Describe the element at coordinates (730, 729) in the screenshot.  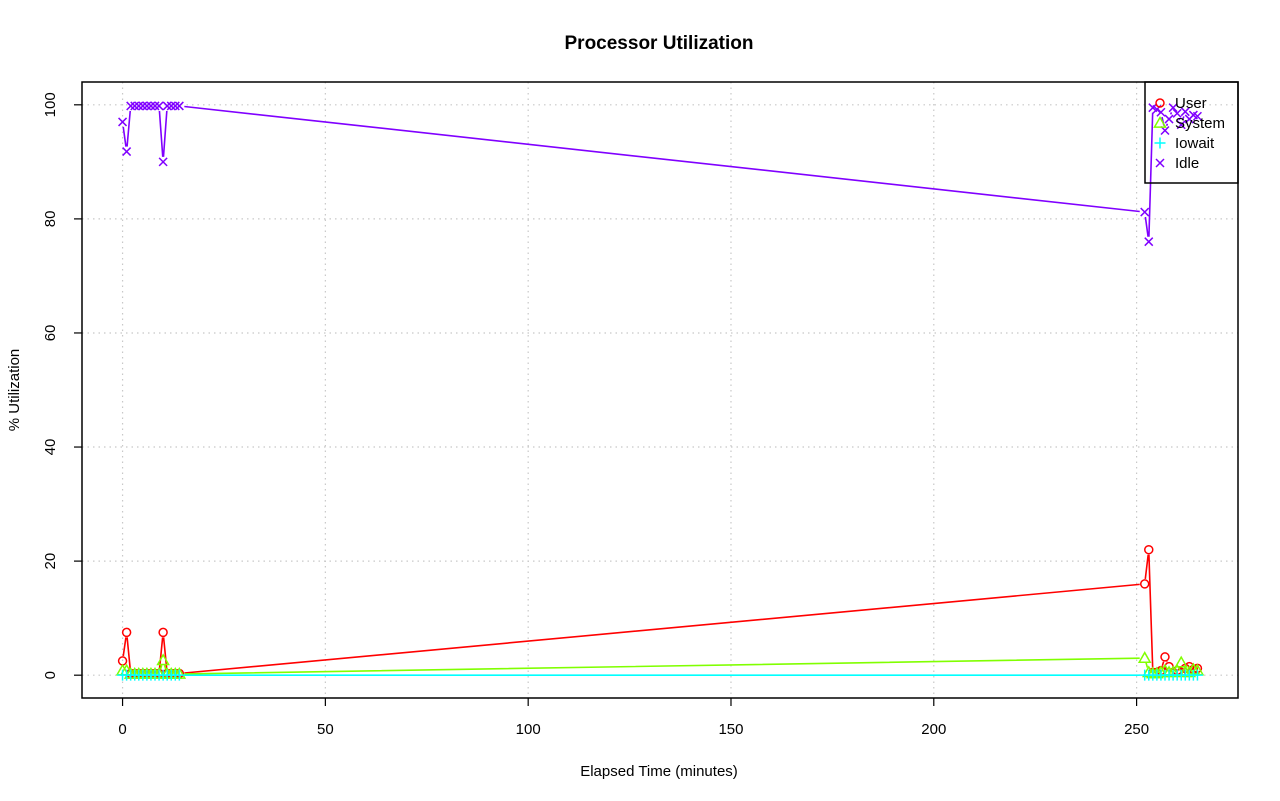
I see `x-tick-label: 150` at that location.